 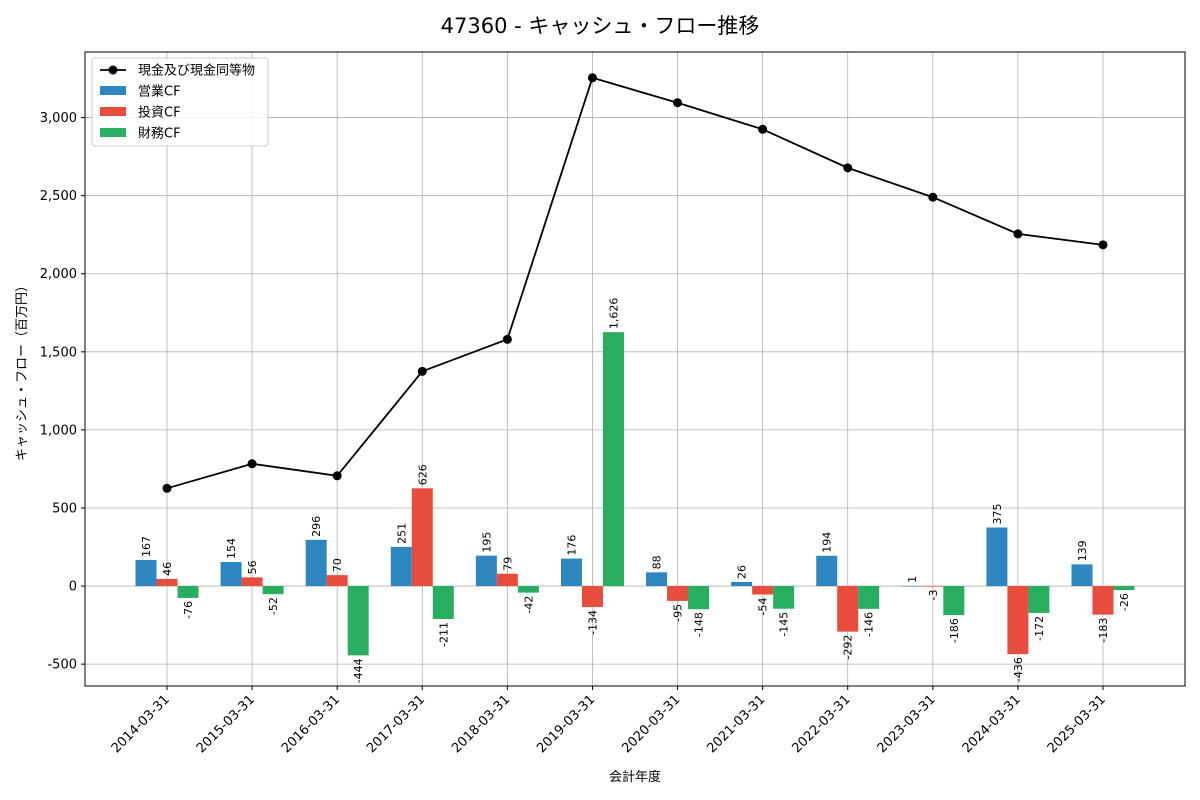 What do you see at coordinates (571, 545) in the screenshot?
I see `bar-value-label: 176` at bounding box center [571, 545].